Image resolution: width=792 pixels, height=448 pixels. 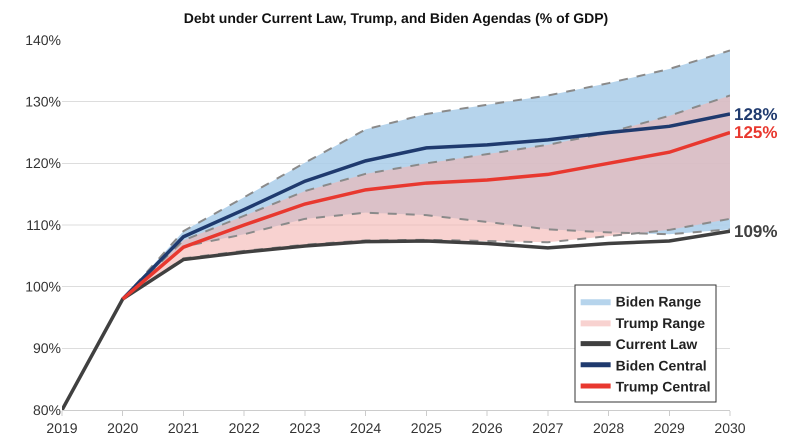 What do you see at coordinates (62, 428) in the screenshot?
I see `x-tick-label: 2019` at bounding box center [62, 428].